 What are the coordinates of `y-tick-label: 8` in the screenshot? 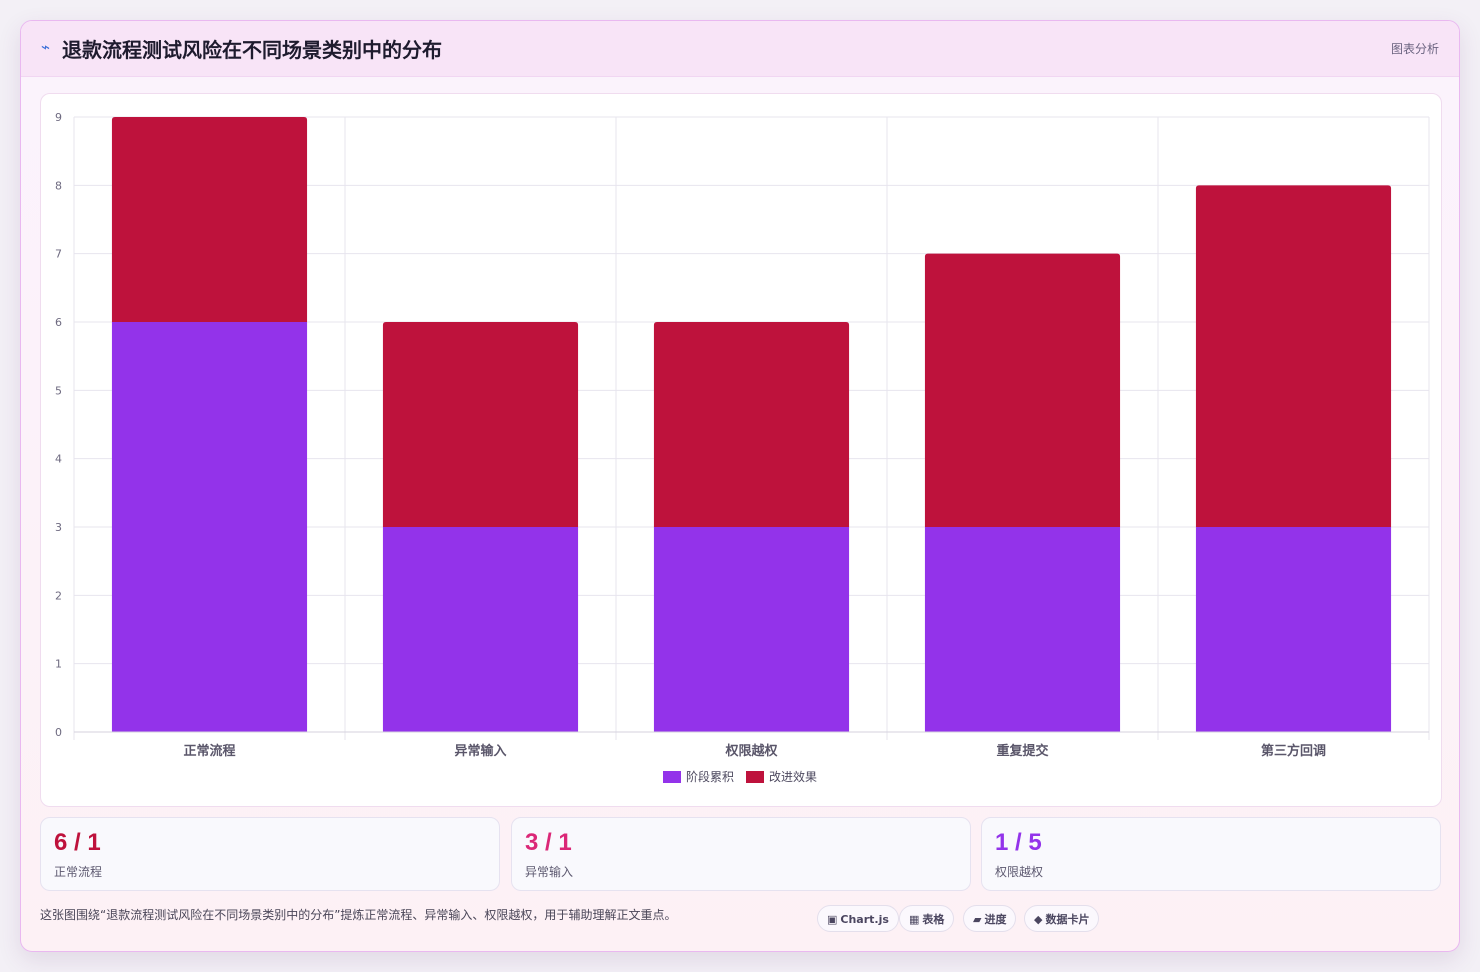 It's located at (58, 185).